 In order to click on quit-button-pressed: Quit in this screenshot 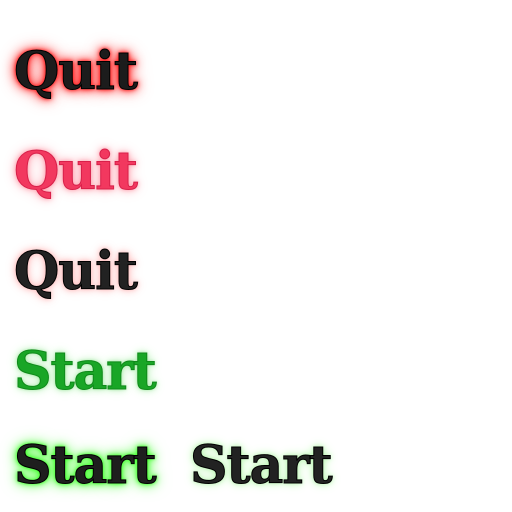, I will do `click(76, 171)`.